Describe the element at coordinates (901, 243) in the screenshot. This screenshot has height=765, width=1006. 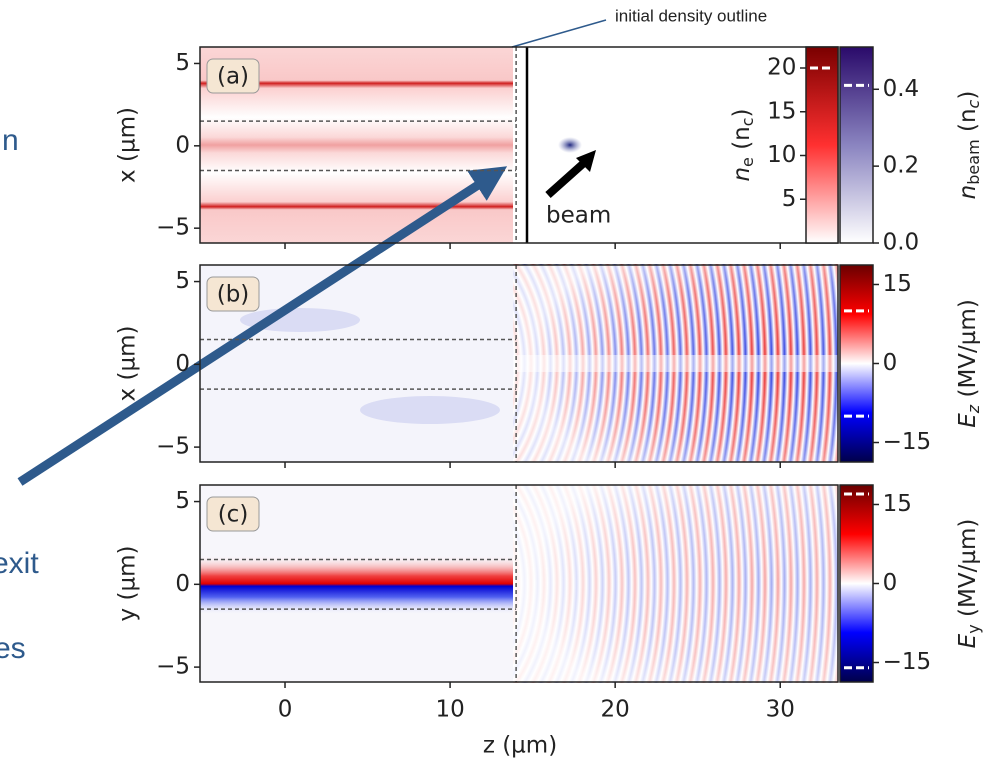
I see `colorbar-tick-label: 0.0` at that location.